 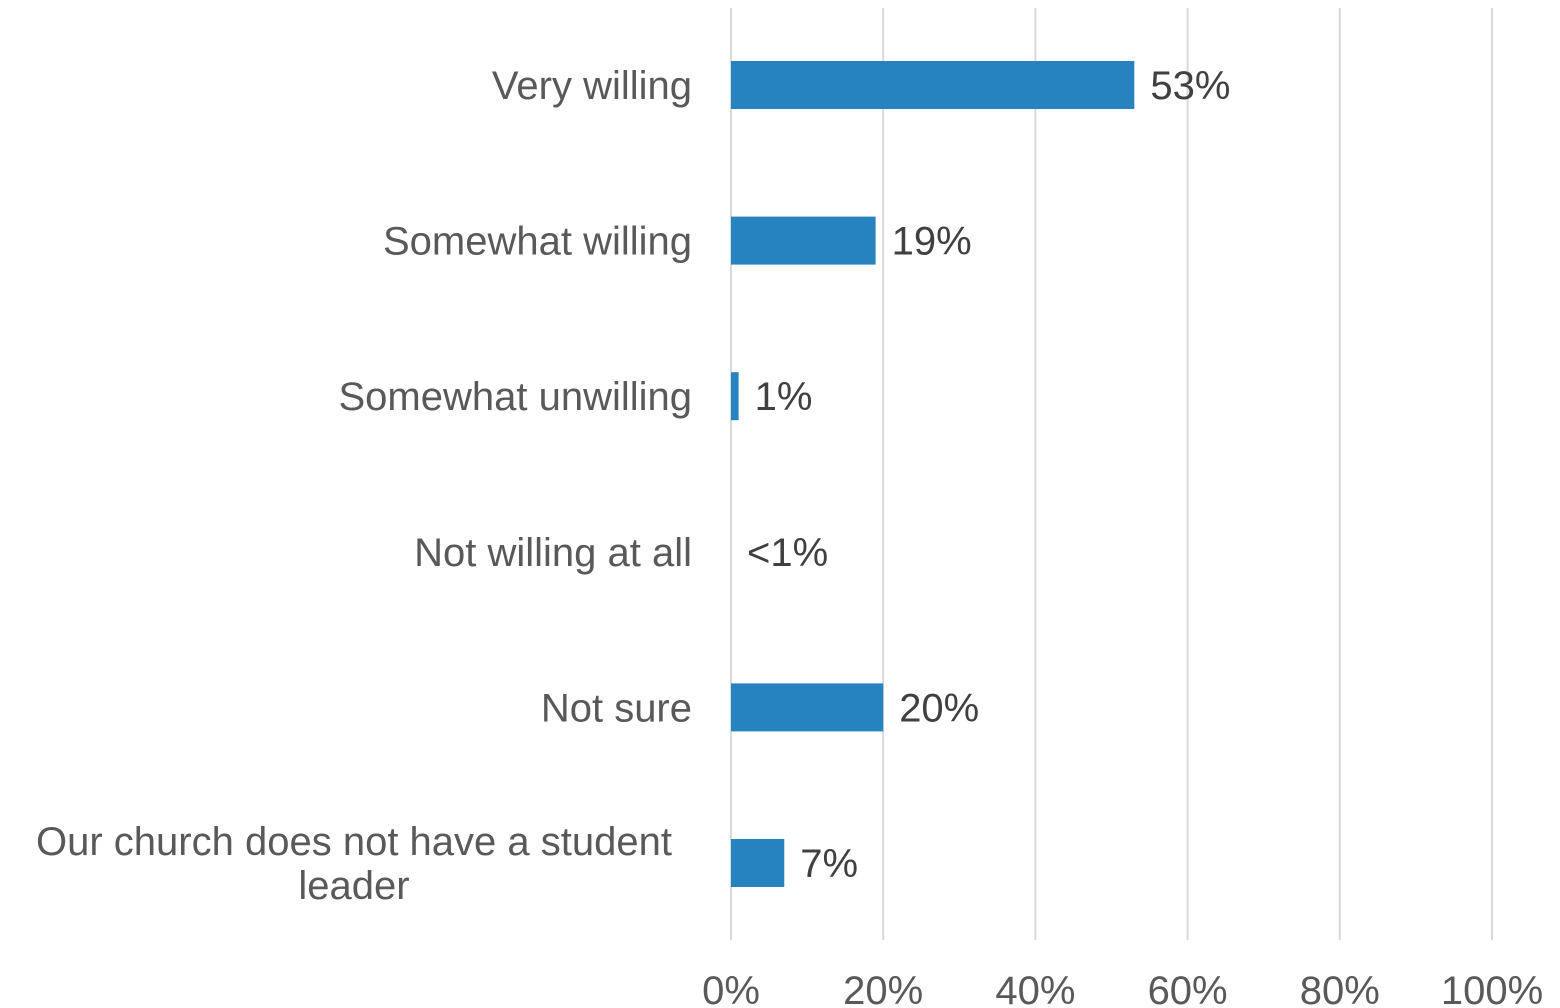 What do you see at coordinates (616, 708) in the screenshot?
I see `category-label: Not sure` at bounding box center [616, 708].